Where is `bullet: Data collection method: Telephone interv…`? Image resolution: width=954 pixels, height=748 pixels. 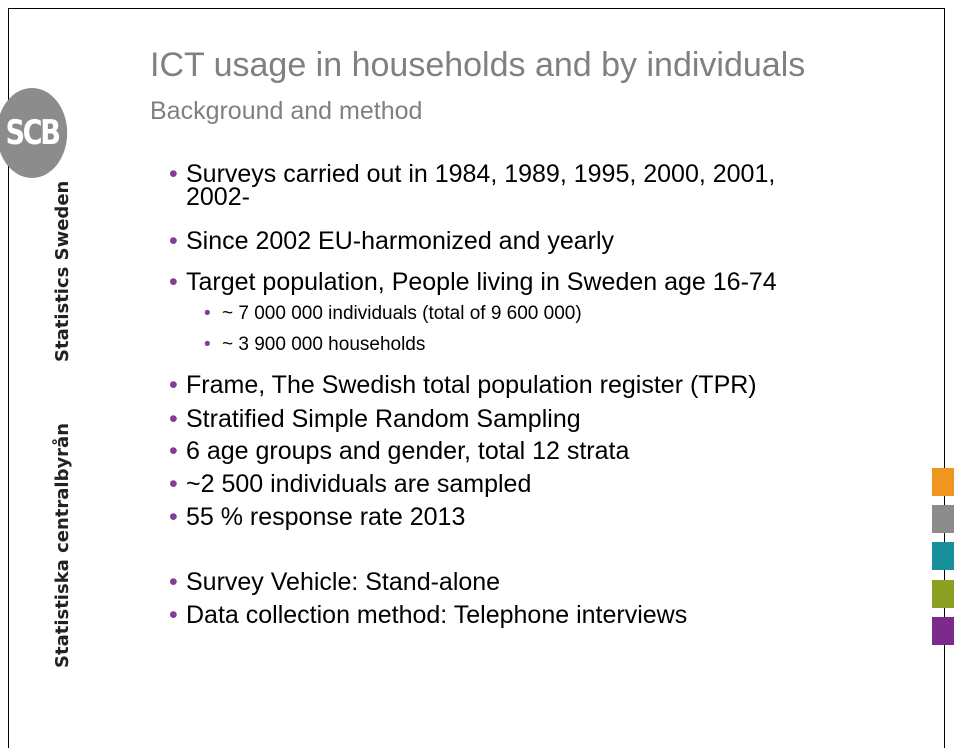
bullet: Data collection method: Telephone interv… is located at coordinates (477, 615).